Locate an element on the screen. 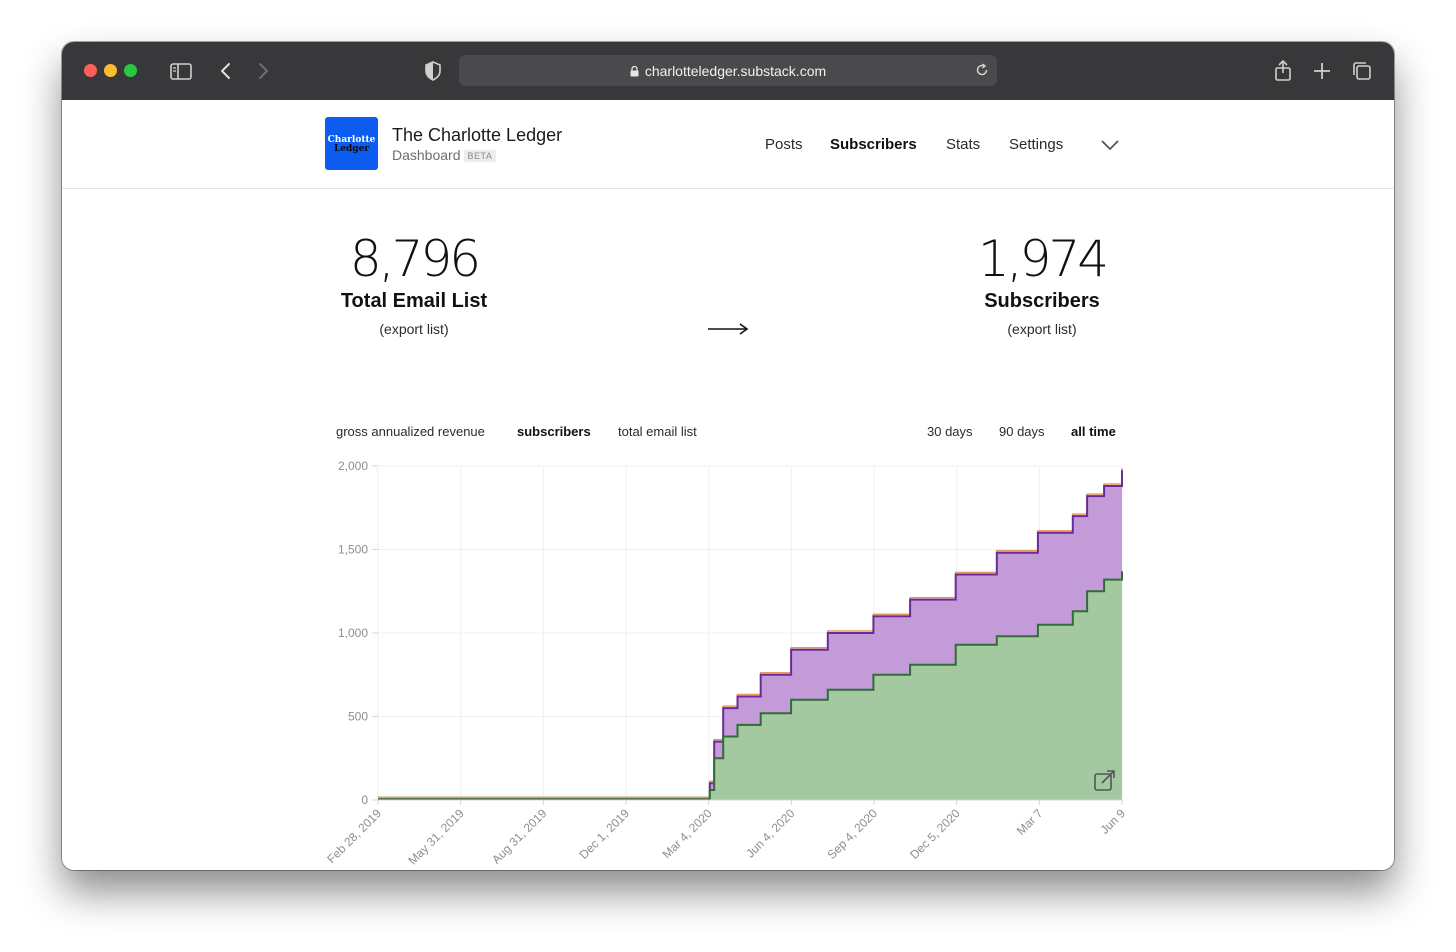 This screenshot has height=952, width=1456. export-subscribers-link: (export list) is located at coordinates (1042, 329).